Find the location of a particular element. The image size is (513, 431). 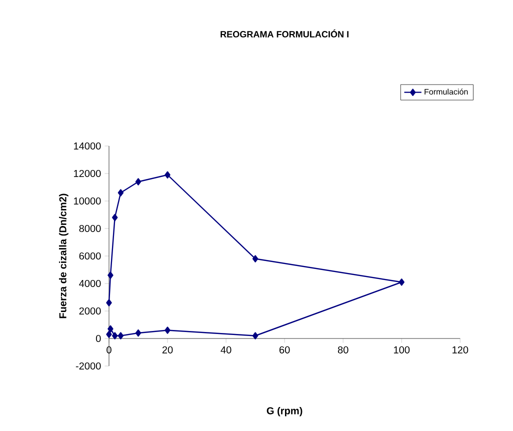

legend-label: Formulación is located at coordinates (446, 91).